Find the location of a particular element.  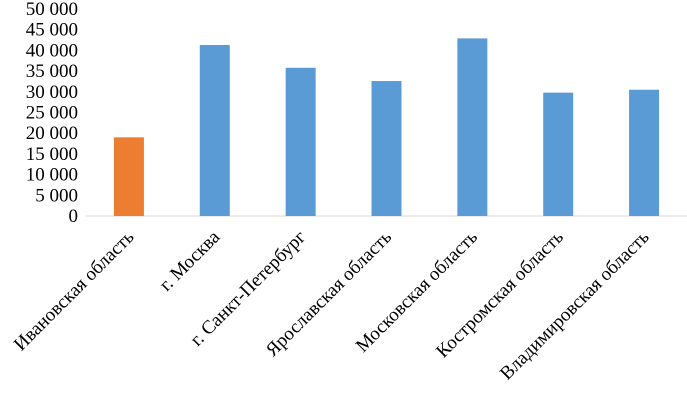

y-tick-label: 25 000 is located at coordinates (52, 113).